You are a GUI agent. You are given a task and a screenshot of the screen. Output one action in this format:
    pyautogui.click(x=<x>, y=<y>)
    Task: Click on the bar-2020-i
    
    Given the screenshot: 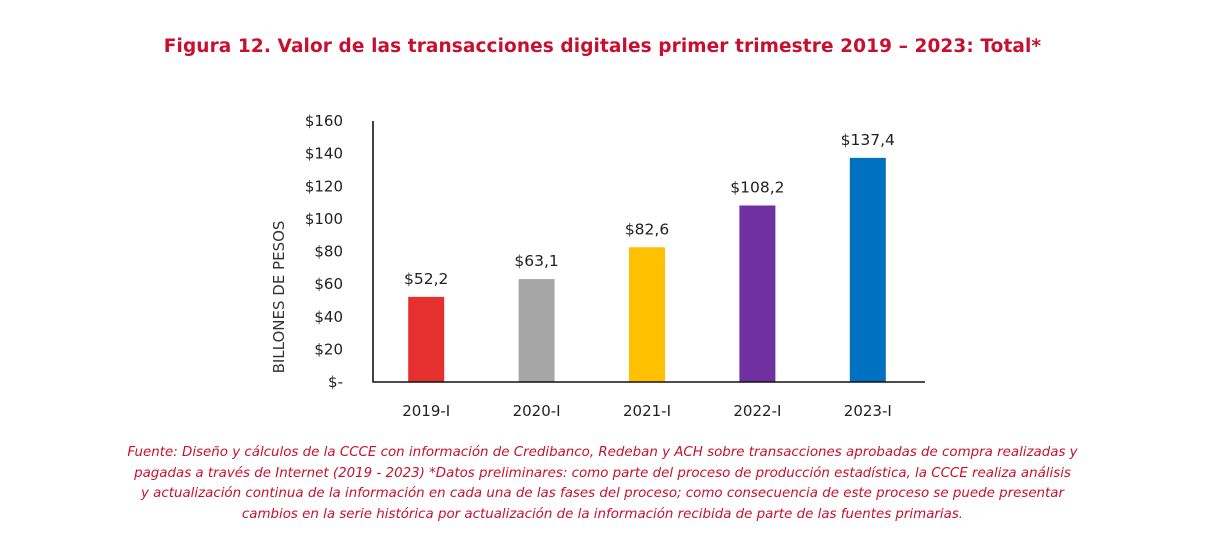 What is the action you would take?
    pyautogui.click(x=536, y=330)
    